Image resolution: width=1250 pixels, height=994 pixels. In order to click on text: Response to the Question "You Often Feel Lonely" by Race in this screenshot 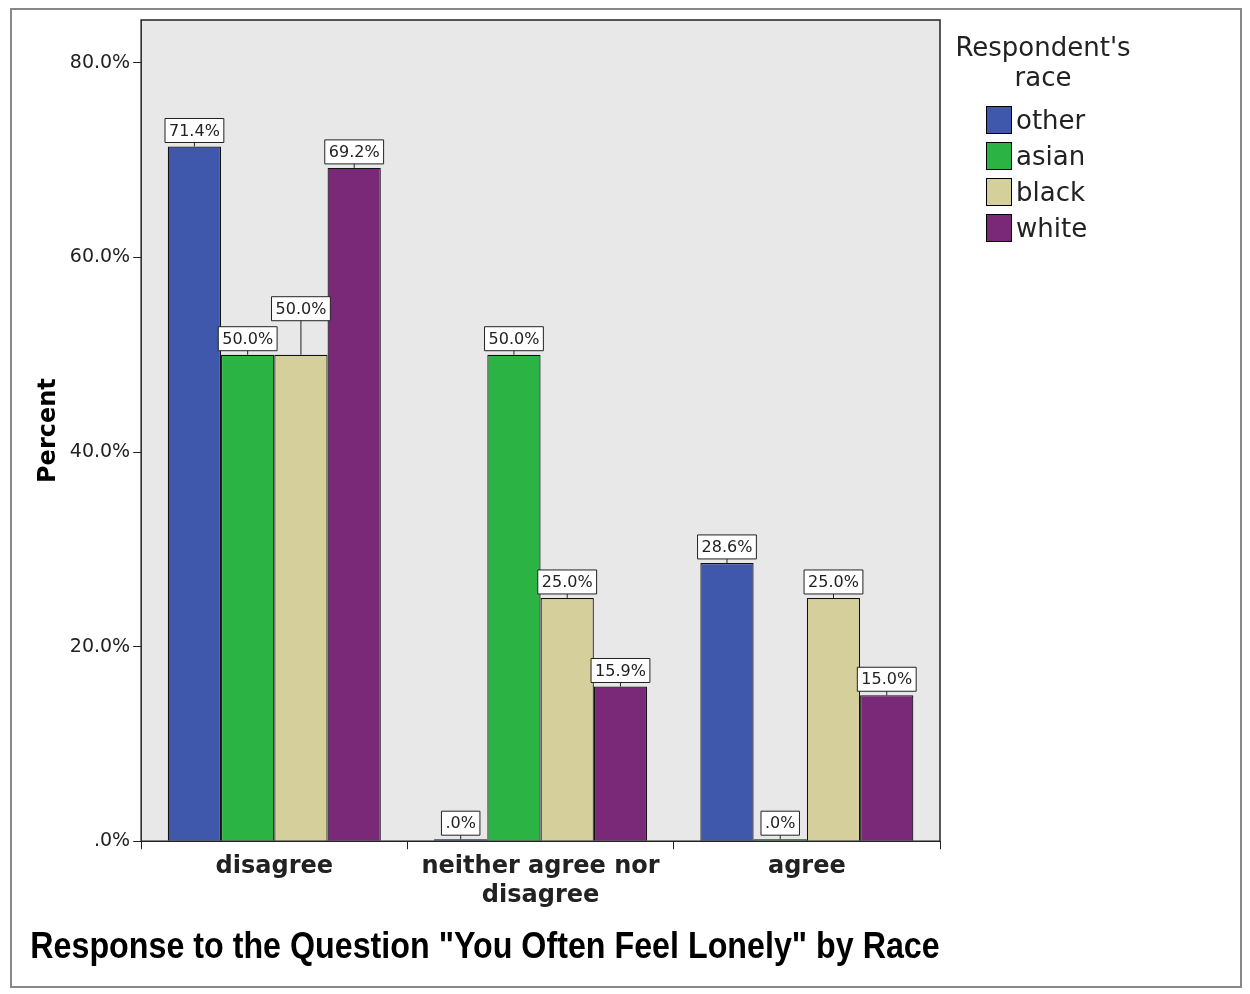, I will do `click(485, 945)`.